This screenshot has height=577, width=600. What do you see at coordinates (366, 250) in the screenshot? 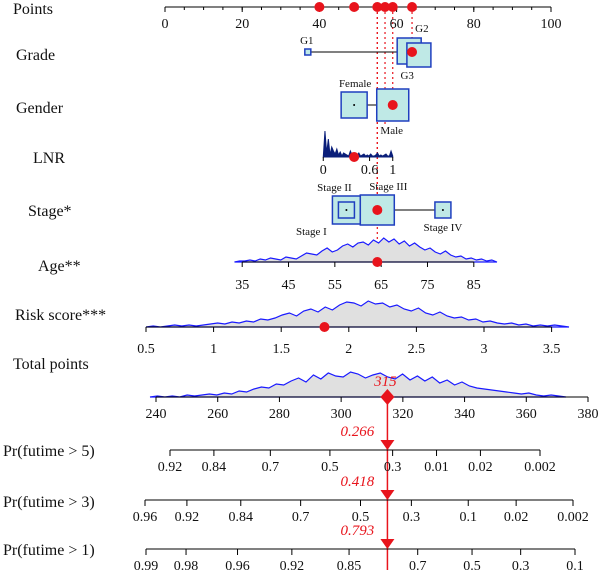
I see `age-density-curve` at bounding box center [366, 250].